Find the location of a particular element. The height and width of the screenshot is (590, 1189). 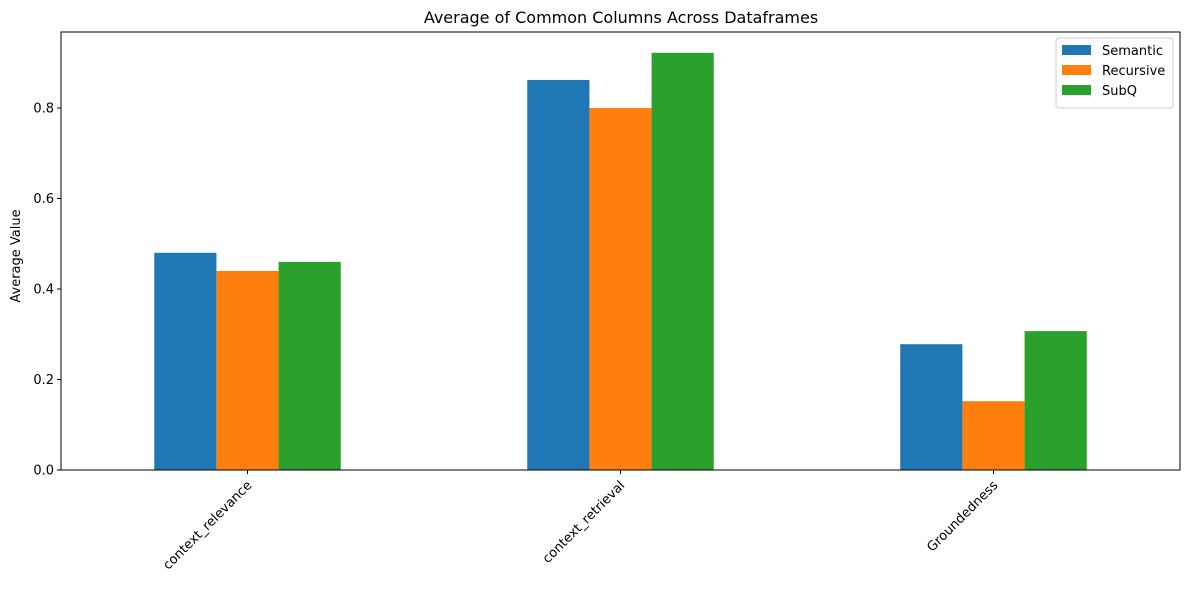

x-tick-label: Groundedness is located at coordinates (962, 516).